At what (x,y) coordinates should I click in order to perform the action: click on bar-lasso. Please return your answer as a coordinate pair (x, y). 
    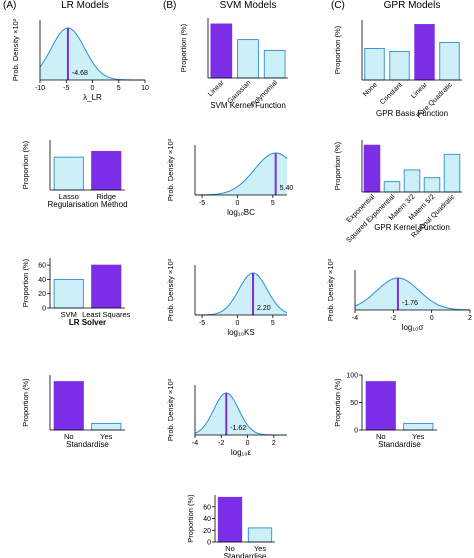
    Looking at the image, I should click on (68, 173).